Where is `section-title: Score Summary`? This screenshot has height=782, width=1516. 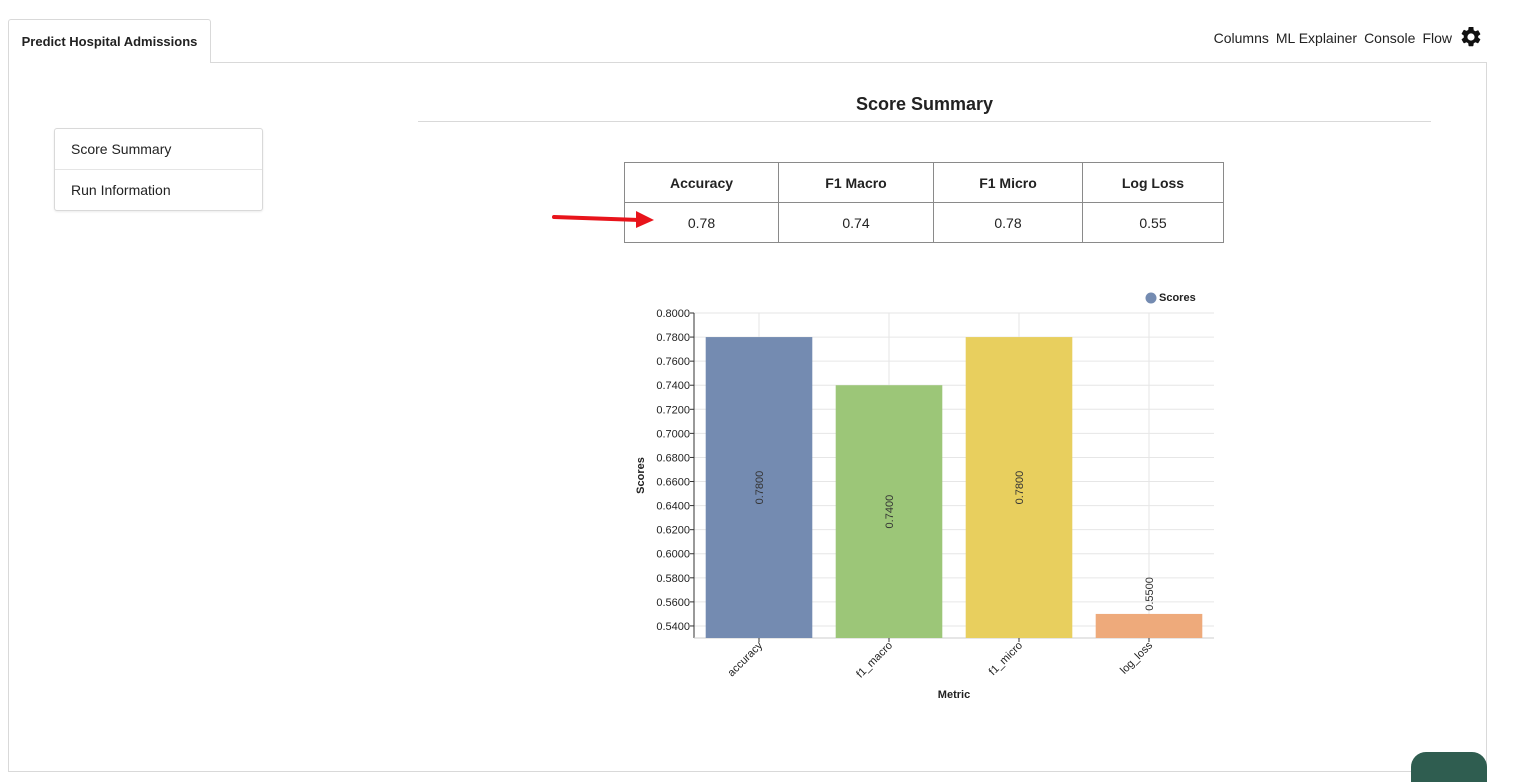 section-title: Score Summary is located at coordinates (924, 104).